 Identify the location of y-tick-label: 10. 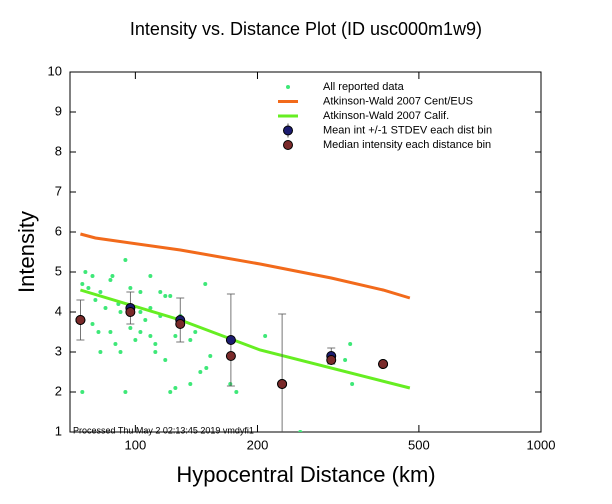
(55, 70).